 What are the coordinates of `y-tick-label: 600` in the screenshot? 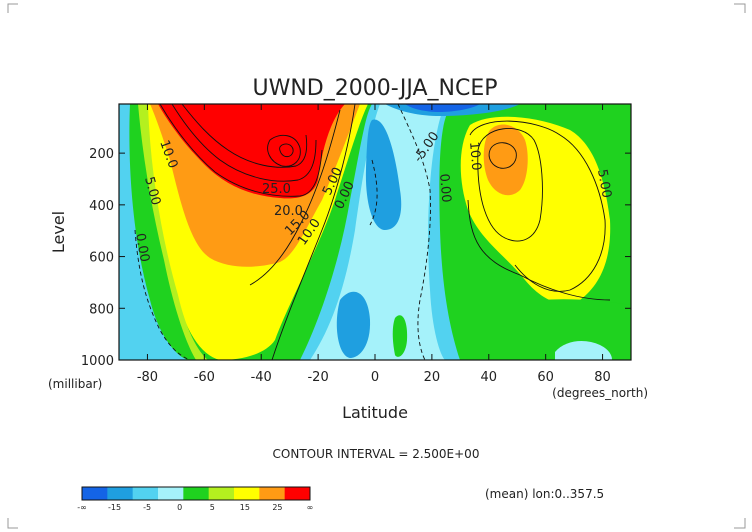 It's located at (101, 258).